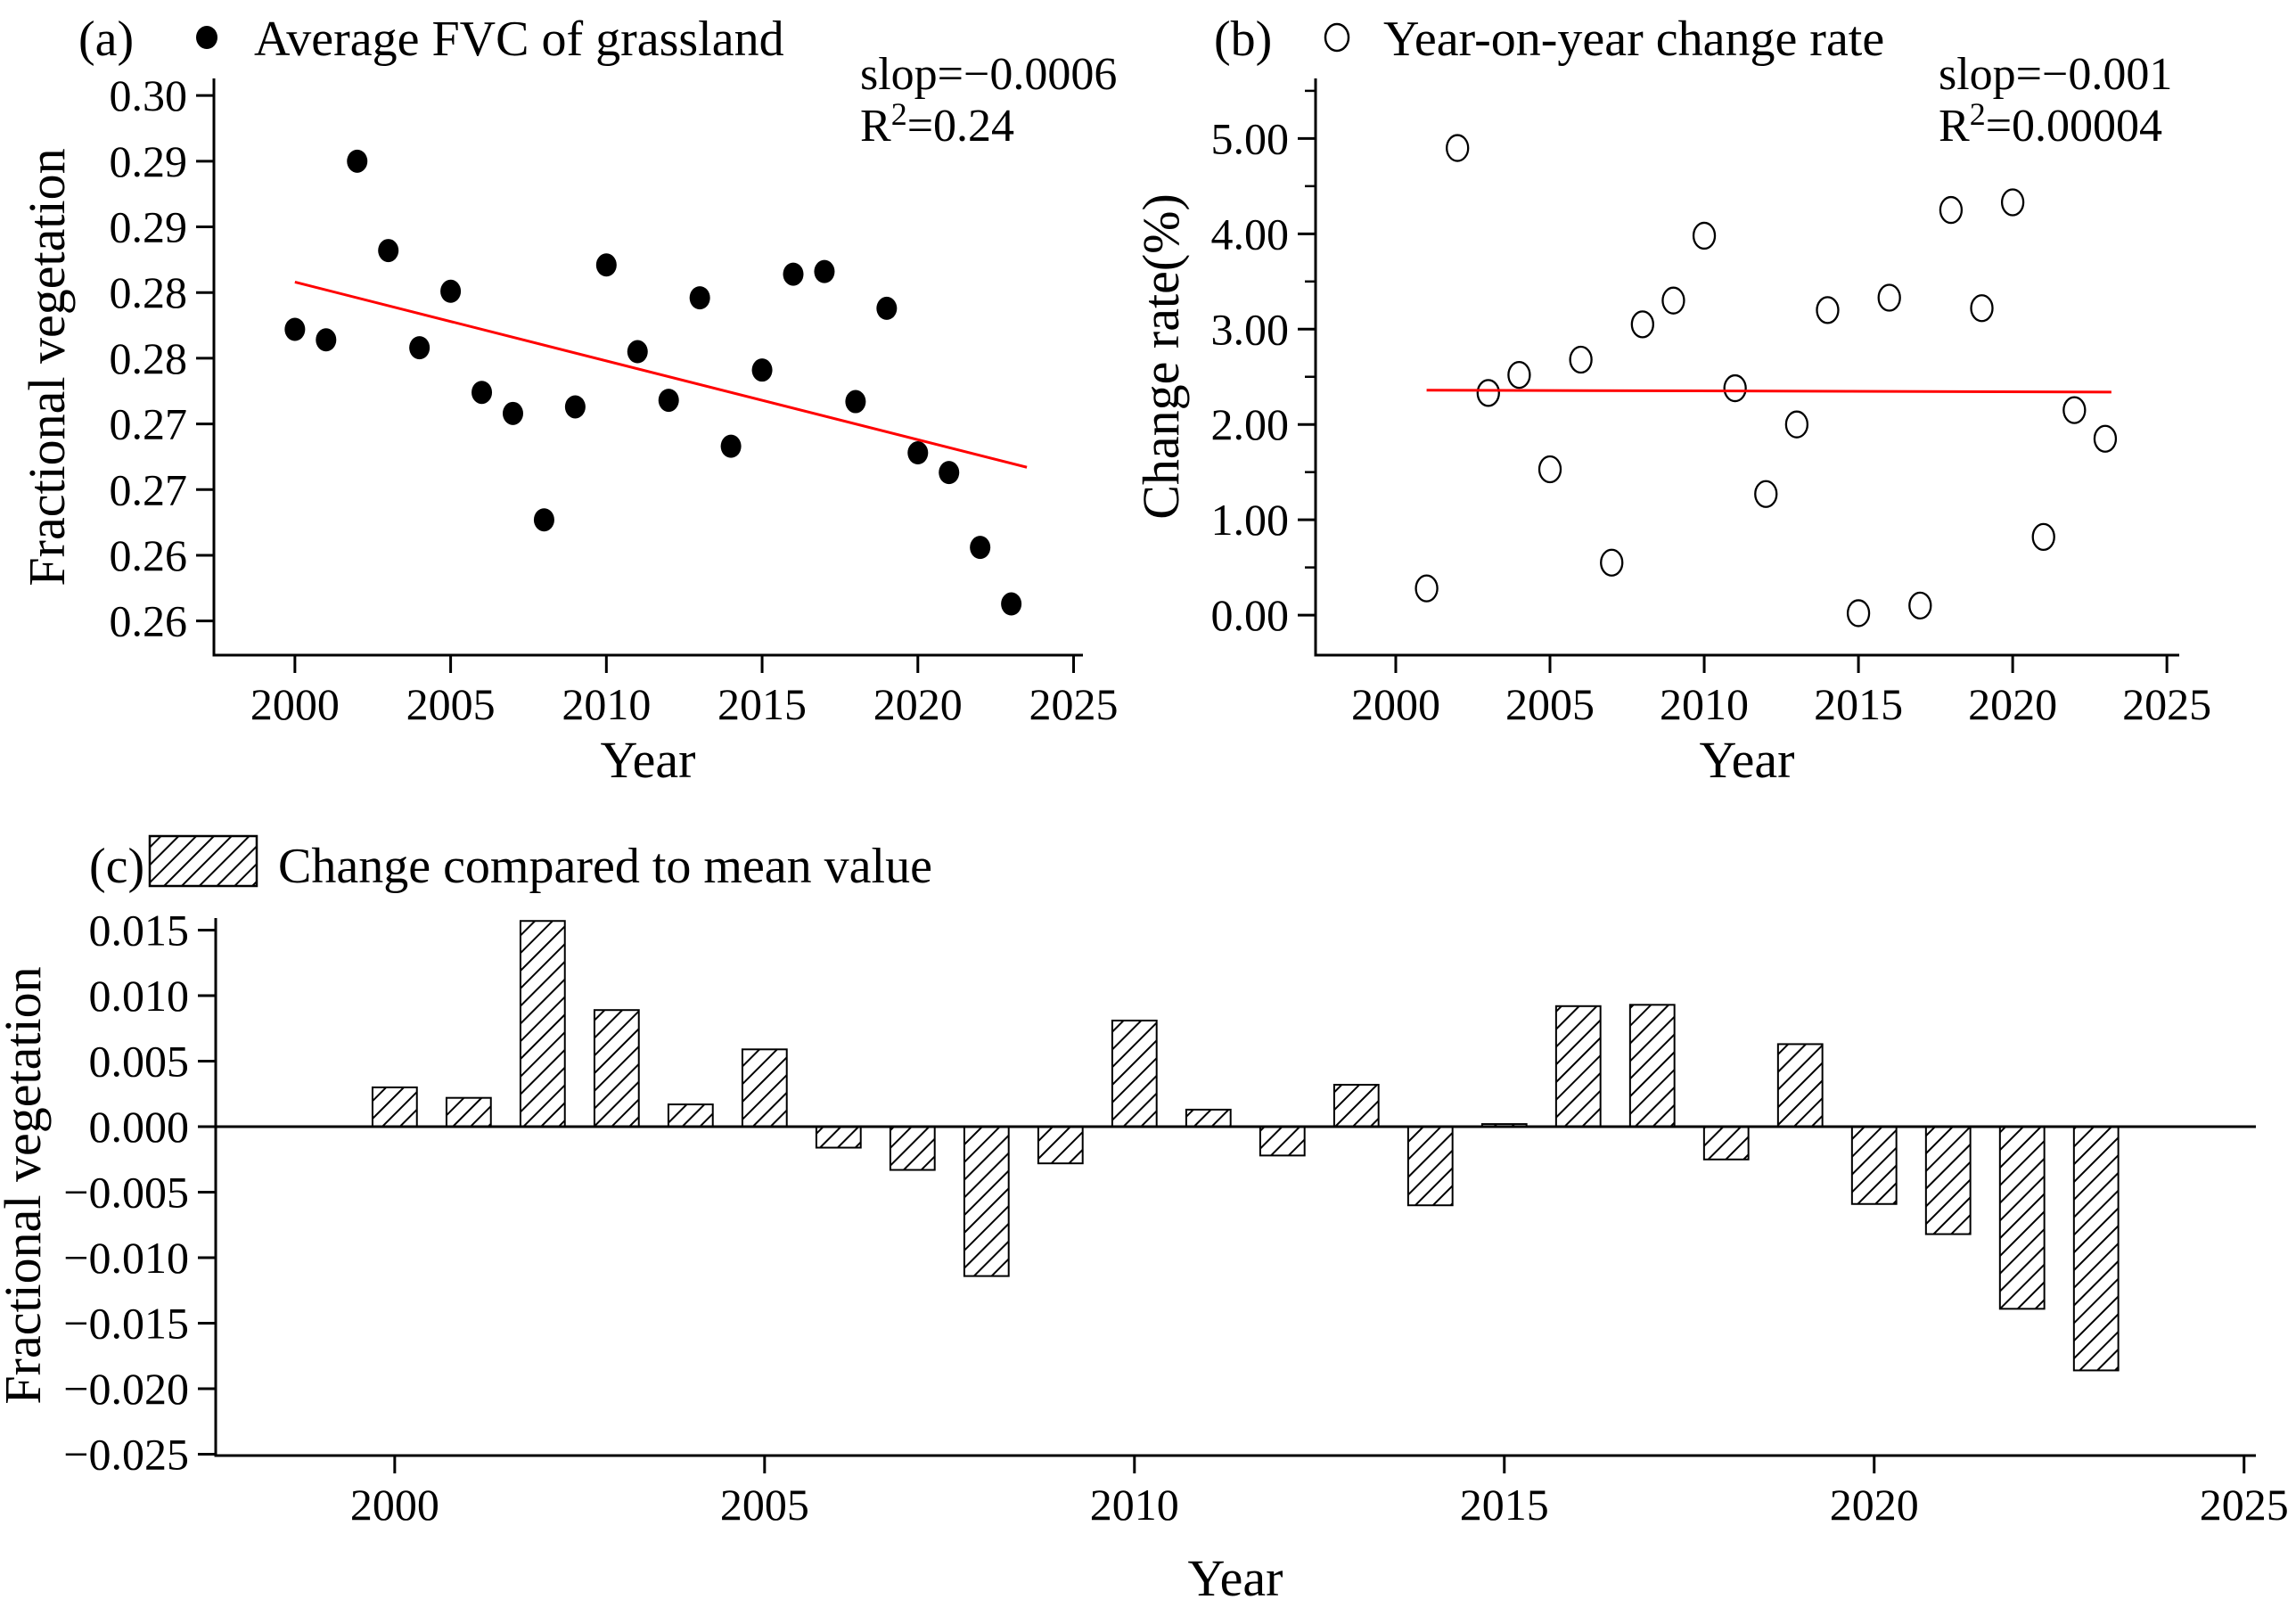  Describe the element at coordinates (1243, 39) in the screenshot. I see `panel-b-tag: (b)` at that location.